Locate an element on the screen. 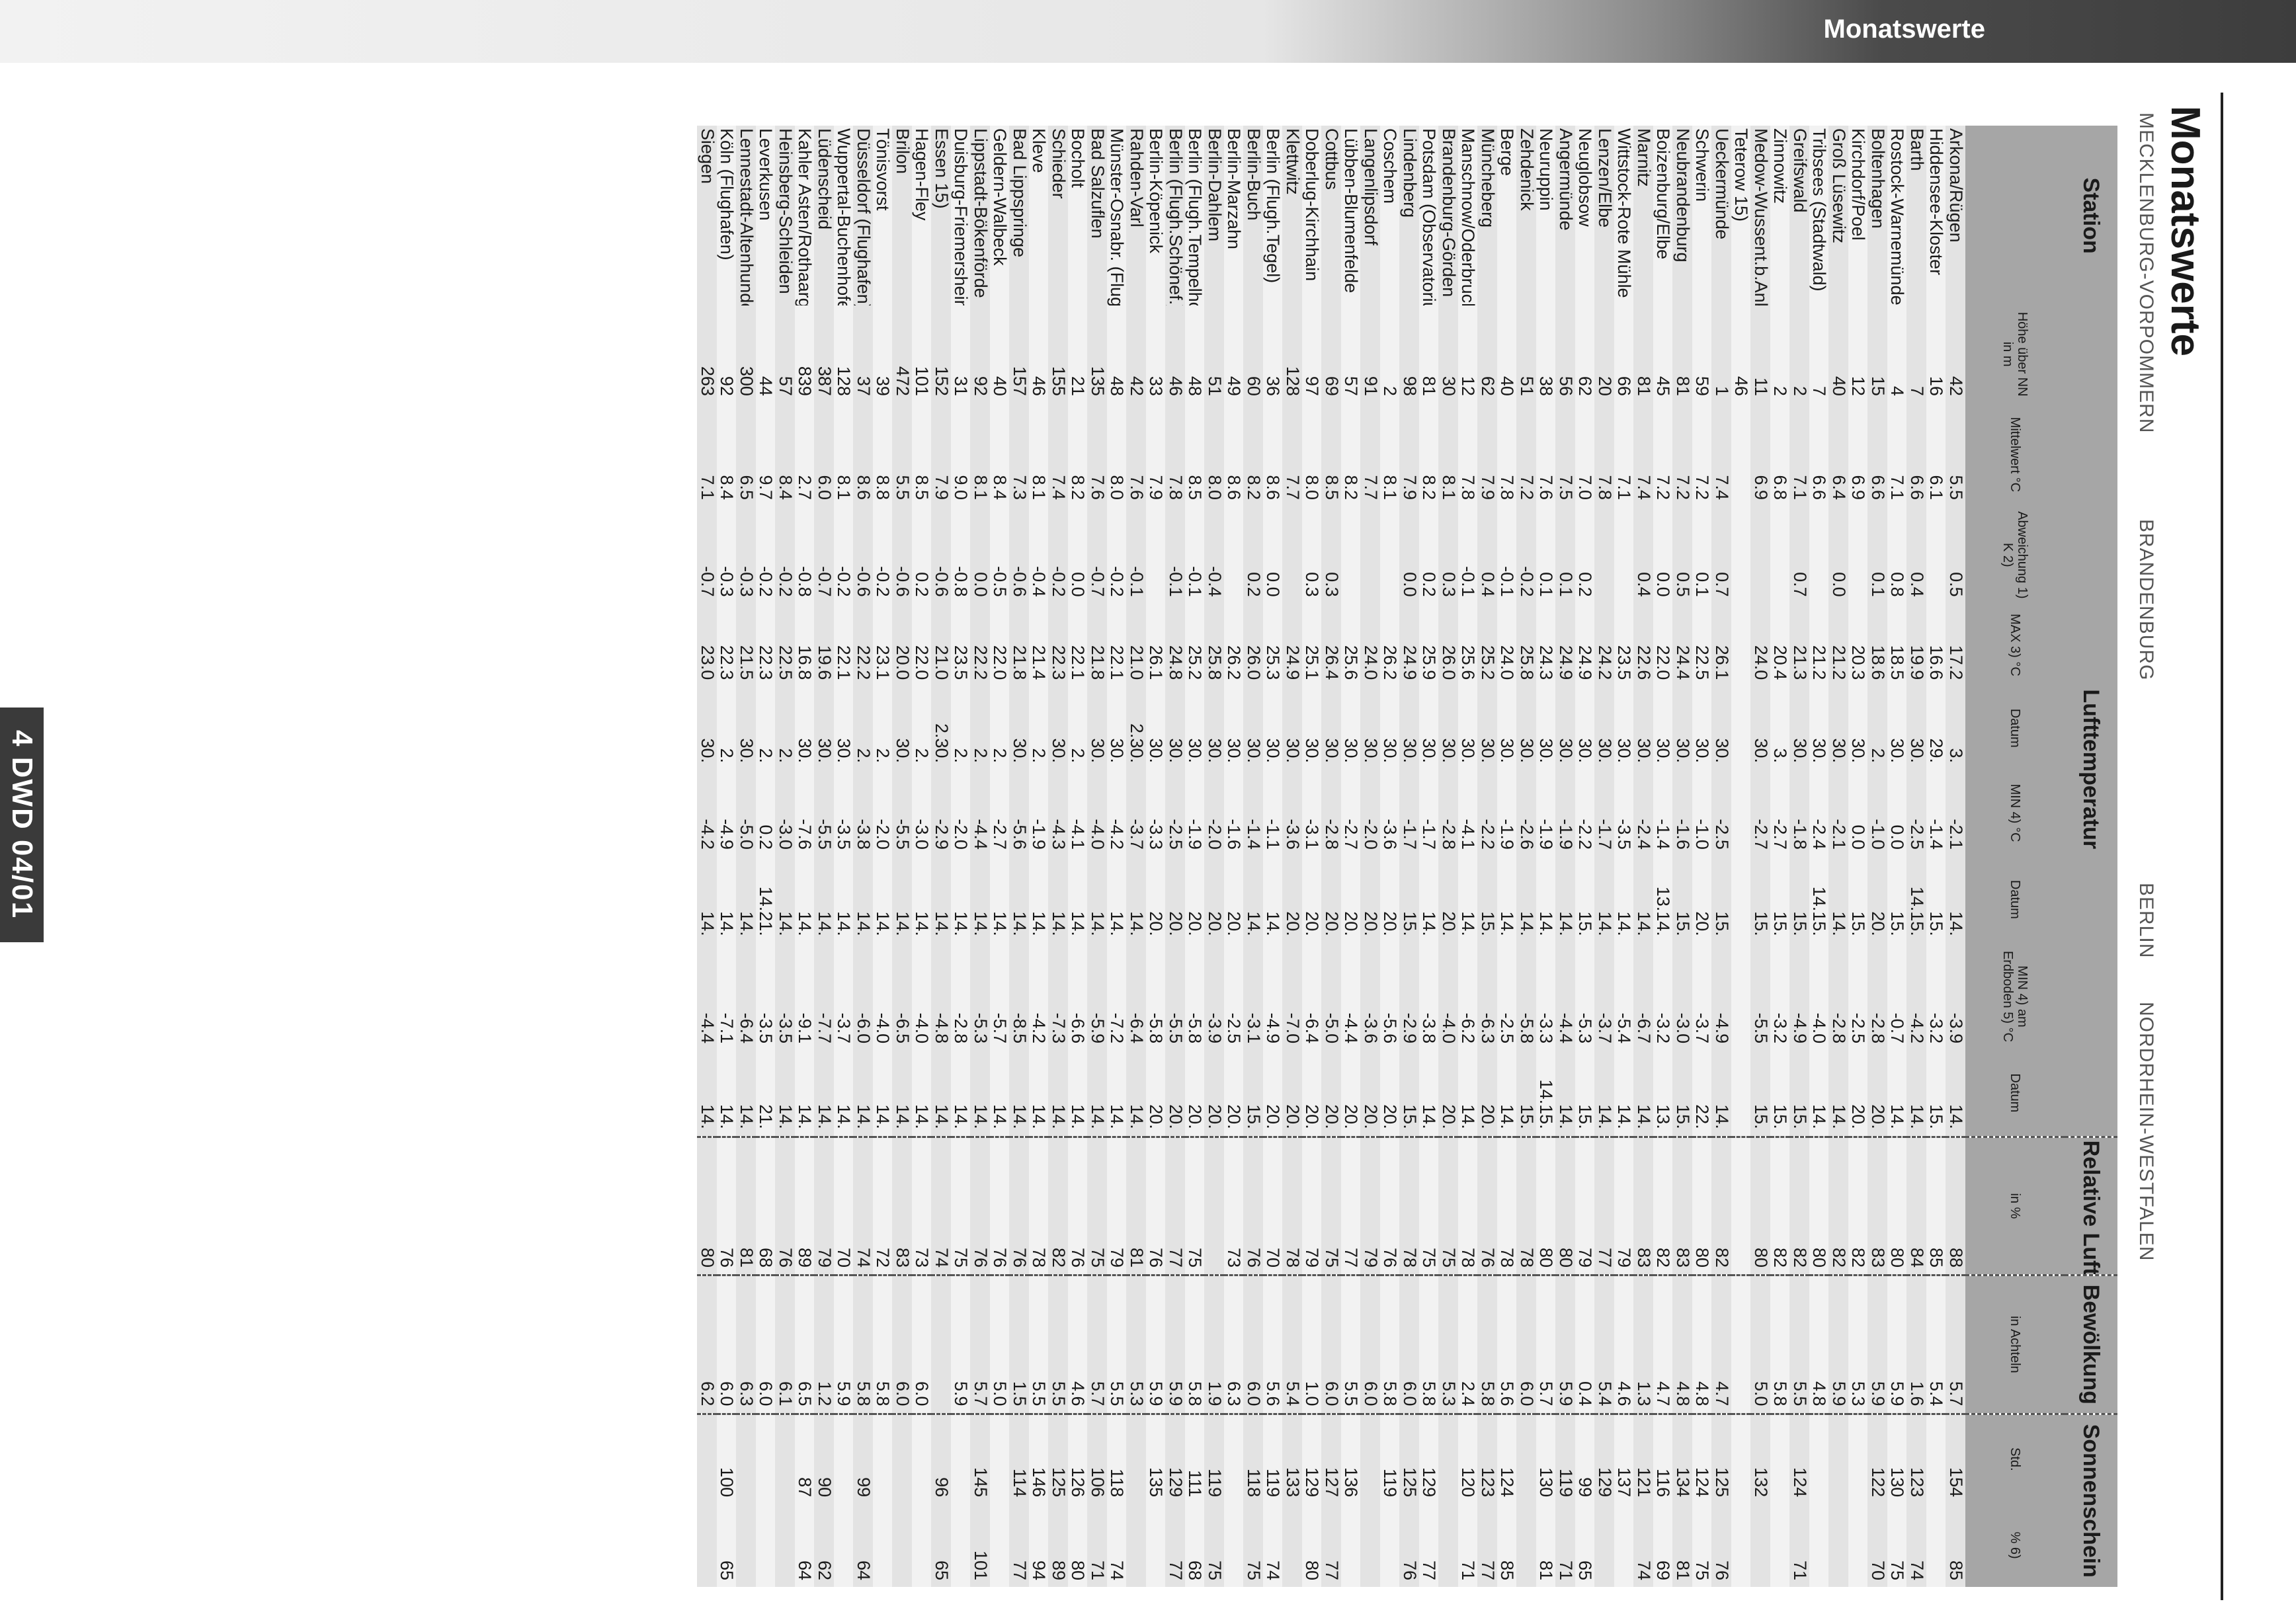 This screenshot has height=1618, width=2296. table-cell: 16.8 is located at coordinates (805, 645).